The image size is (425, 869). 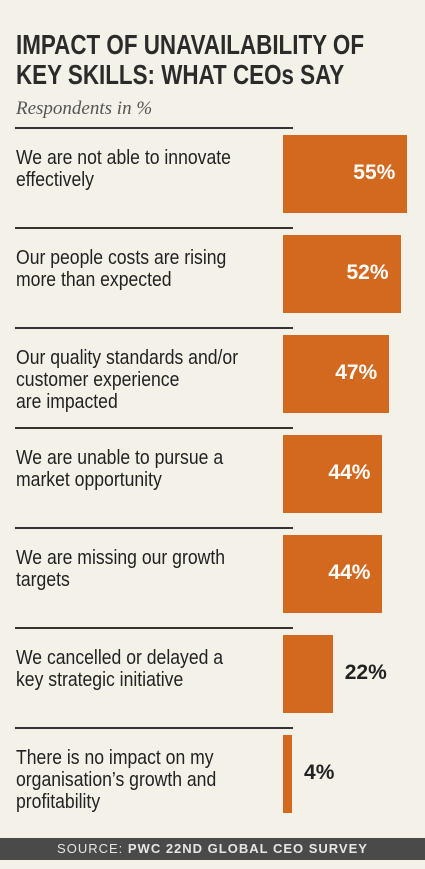 What do you see at coordinates (84, 108) in the screenshot?
I see `chart-subtitle: Respondents in %` at bounding box center [84, 108].